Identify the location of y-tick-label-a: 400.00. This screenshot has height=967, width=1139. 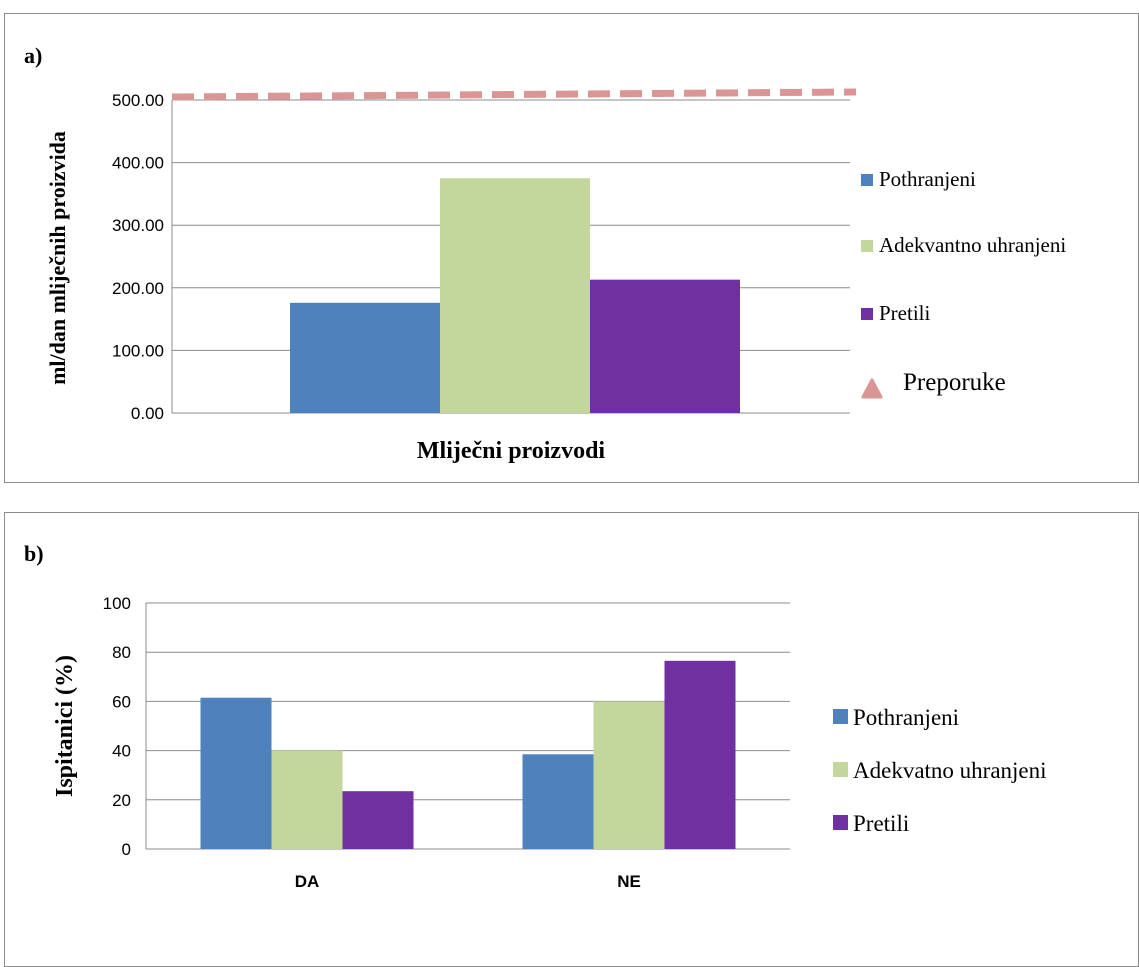
(138, 163).